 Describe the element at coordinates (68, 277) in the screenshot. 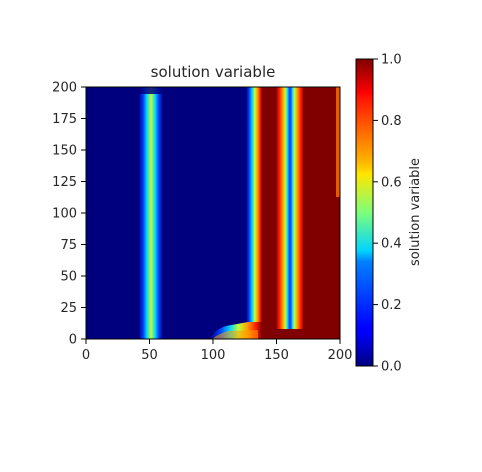

I see `y-tick-label: 50` at that location.